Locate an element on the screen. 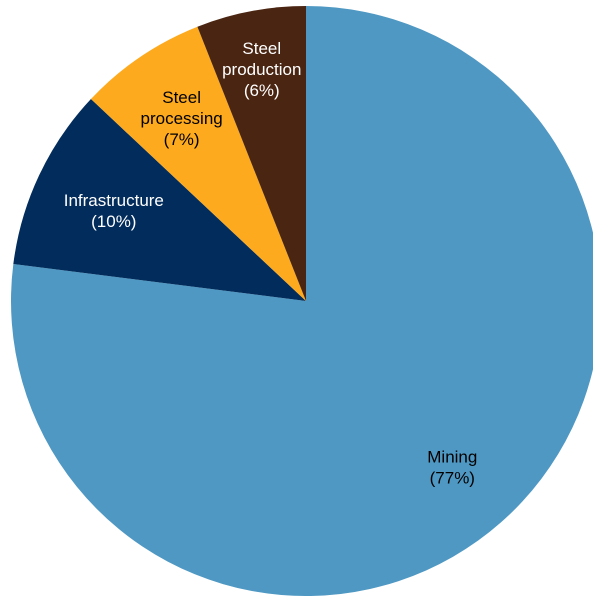  pie-label-steel-production: Steel production (6%) is located at coordinates (261, 69).